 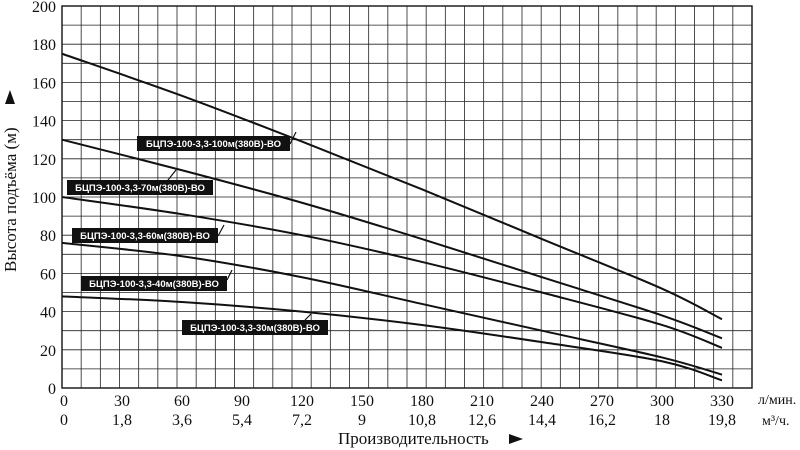 What do you see at coordinates (302, 401) in the screenshot?
I see `x-tick-label-primary: 120` at bounding box center [302, 401].